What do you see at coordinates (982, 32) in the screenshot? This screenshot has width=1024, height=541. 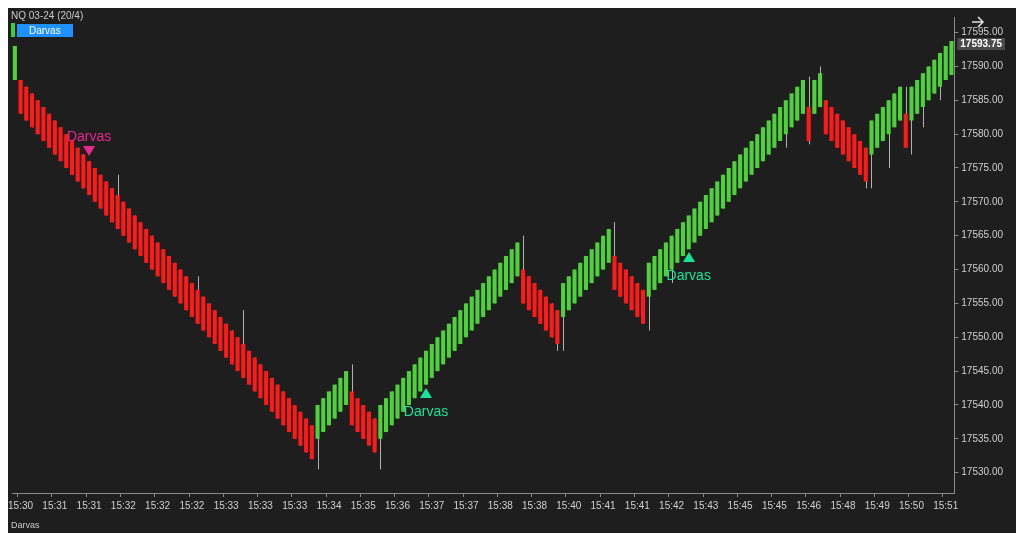 I see `y-tick-label: 17595.00` at bounding box center [982, 32].